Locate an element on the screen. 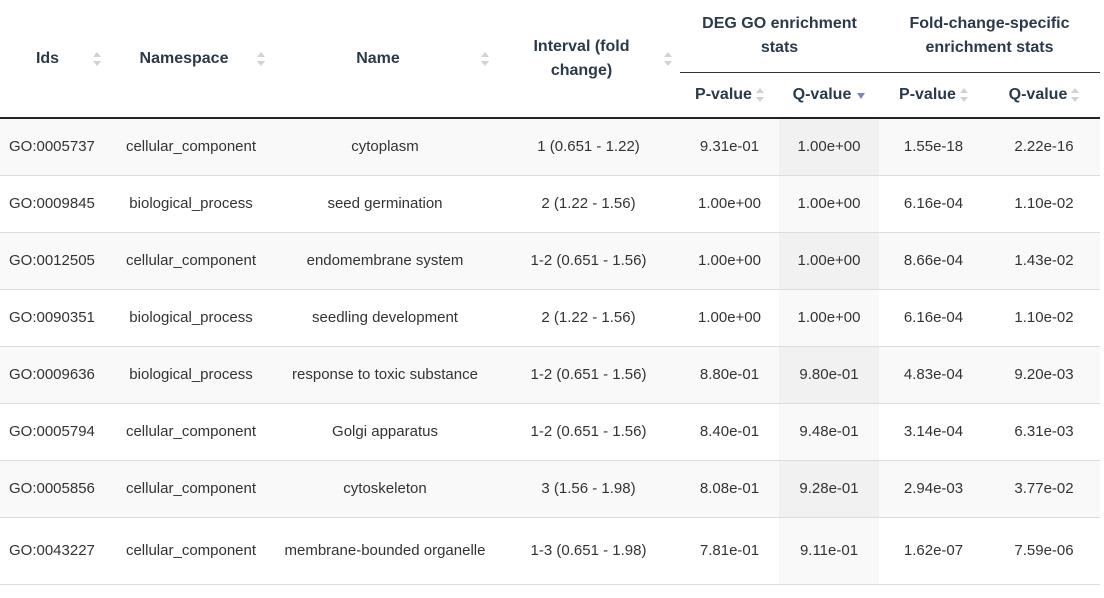 The height and width of the screenshot is (598, 1104). cell-name: endomembrane system is located at coordinates (385, 261).